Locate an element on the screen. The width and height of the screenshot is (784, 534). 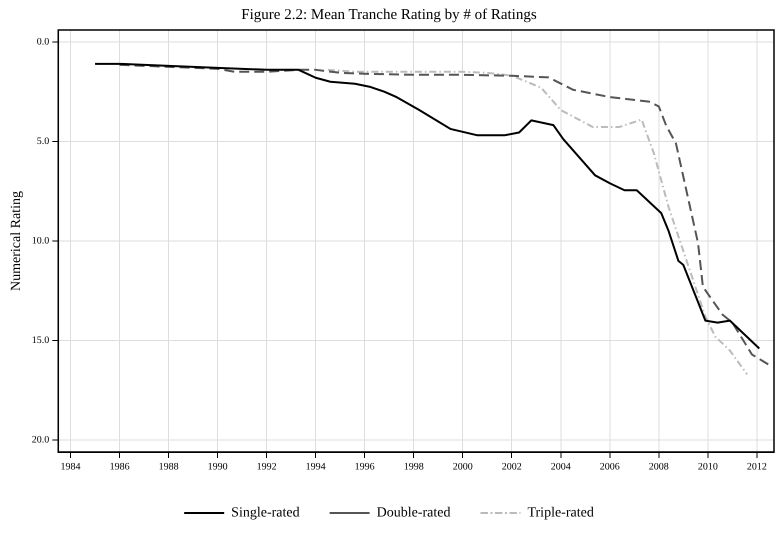
x-tick-label: 2010 is located at coordinates (708, 467).